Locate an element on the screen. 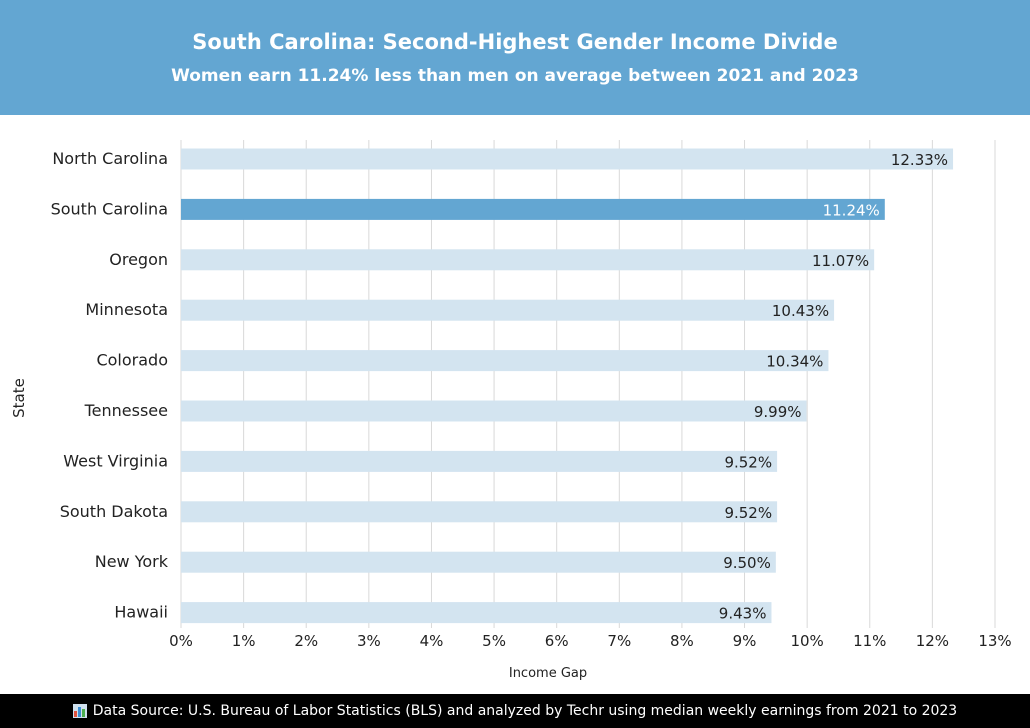 This screenshot has height=728, width=1030. x-tick-label: 4% is located at coordinates (432, 641).